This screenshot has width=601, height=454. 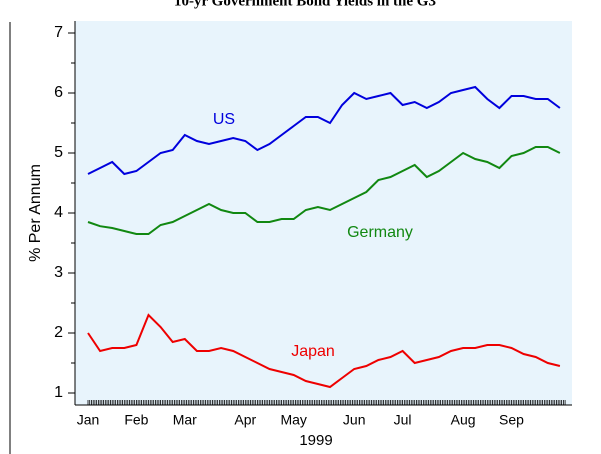 What do you see at coordinates (305, 4) in the screenshot?
I see `chart-title: 10-yr Government Bond Yields in the G3` at bounding box center [305, 4].